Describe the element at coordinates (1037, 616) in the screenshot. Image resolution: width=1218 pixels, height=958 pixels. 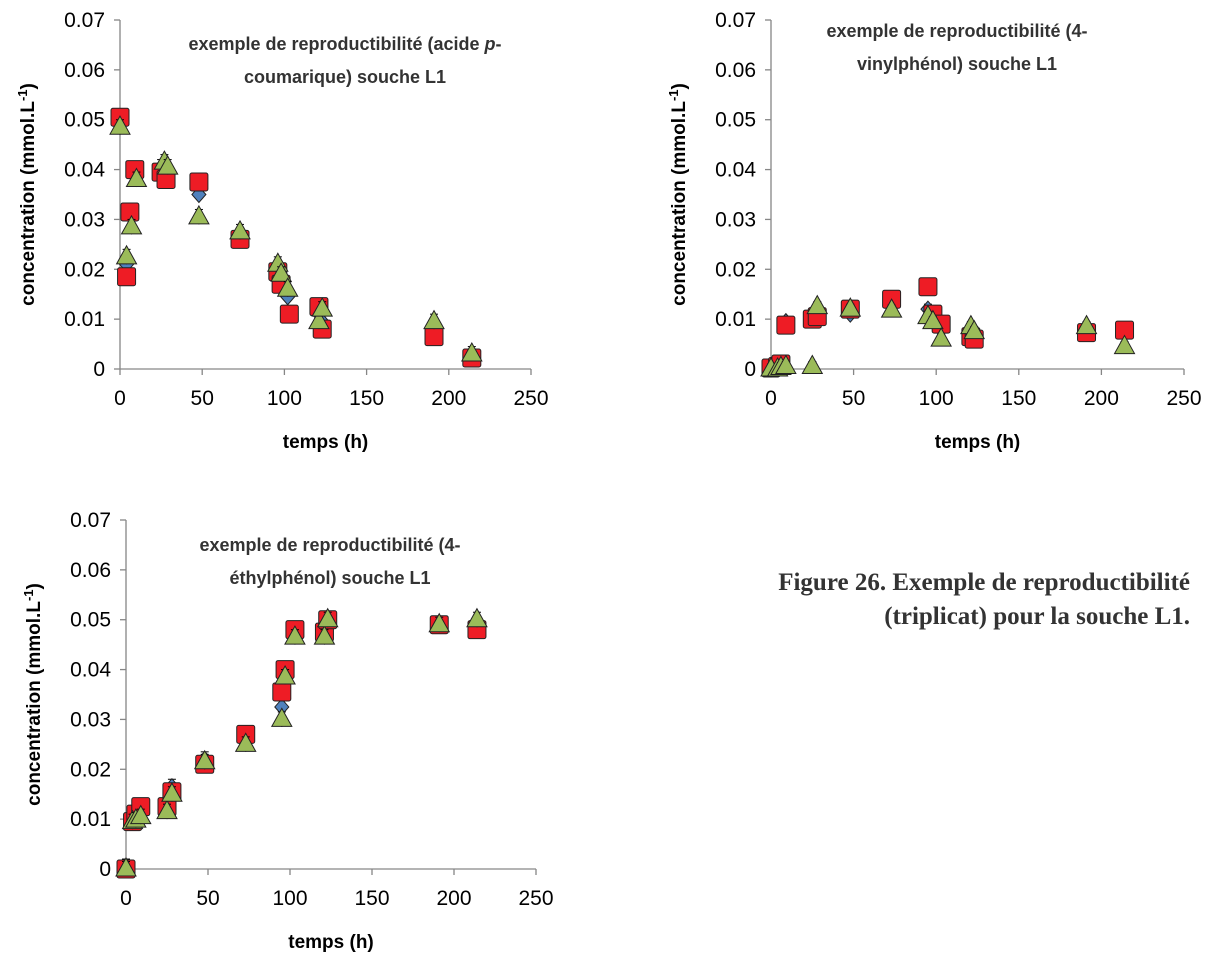
I see `caption-line-2: (triplicat) pour la souche L1.` at that location.